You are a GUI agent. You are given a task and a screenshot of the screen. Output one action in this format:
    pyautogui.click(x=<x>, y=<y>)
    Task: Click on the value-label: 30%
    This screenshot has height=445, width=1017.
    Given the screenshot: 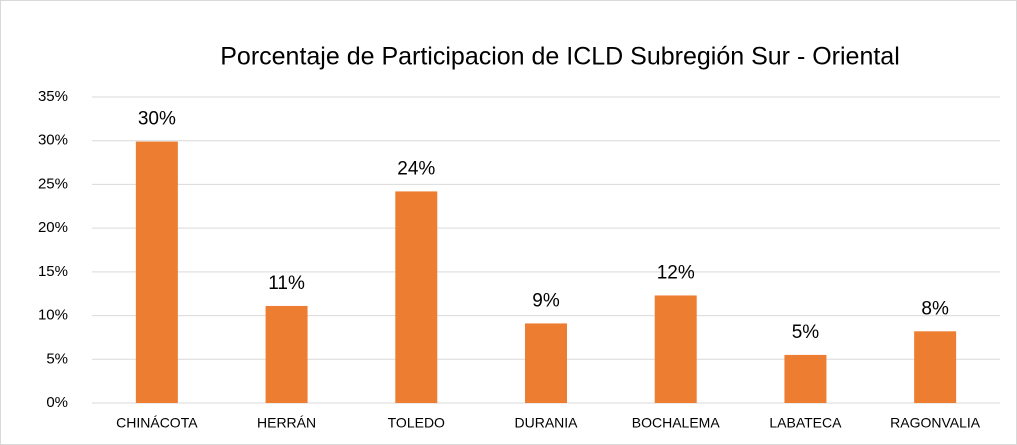 What is the action you would take?
    pyautogui.click(x=157, y=119)
    